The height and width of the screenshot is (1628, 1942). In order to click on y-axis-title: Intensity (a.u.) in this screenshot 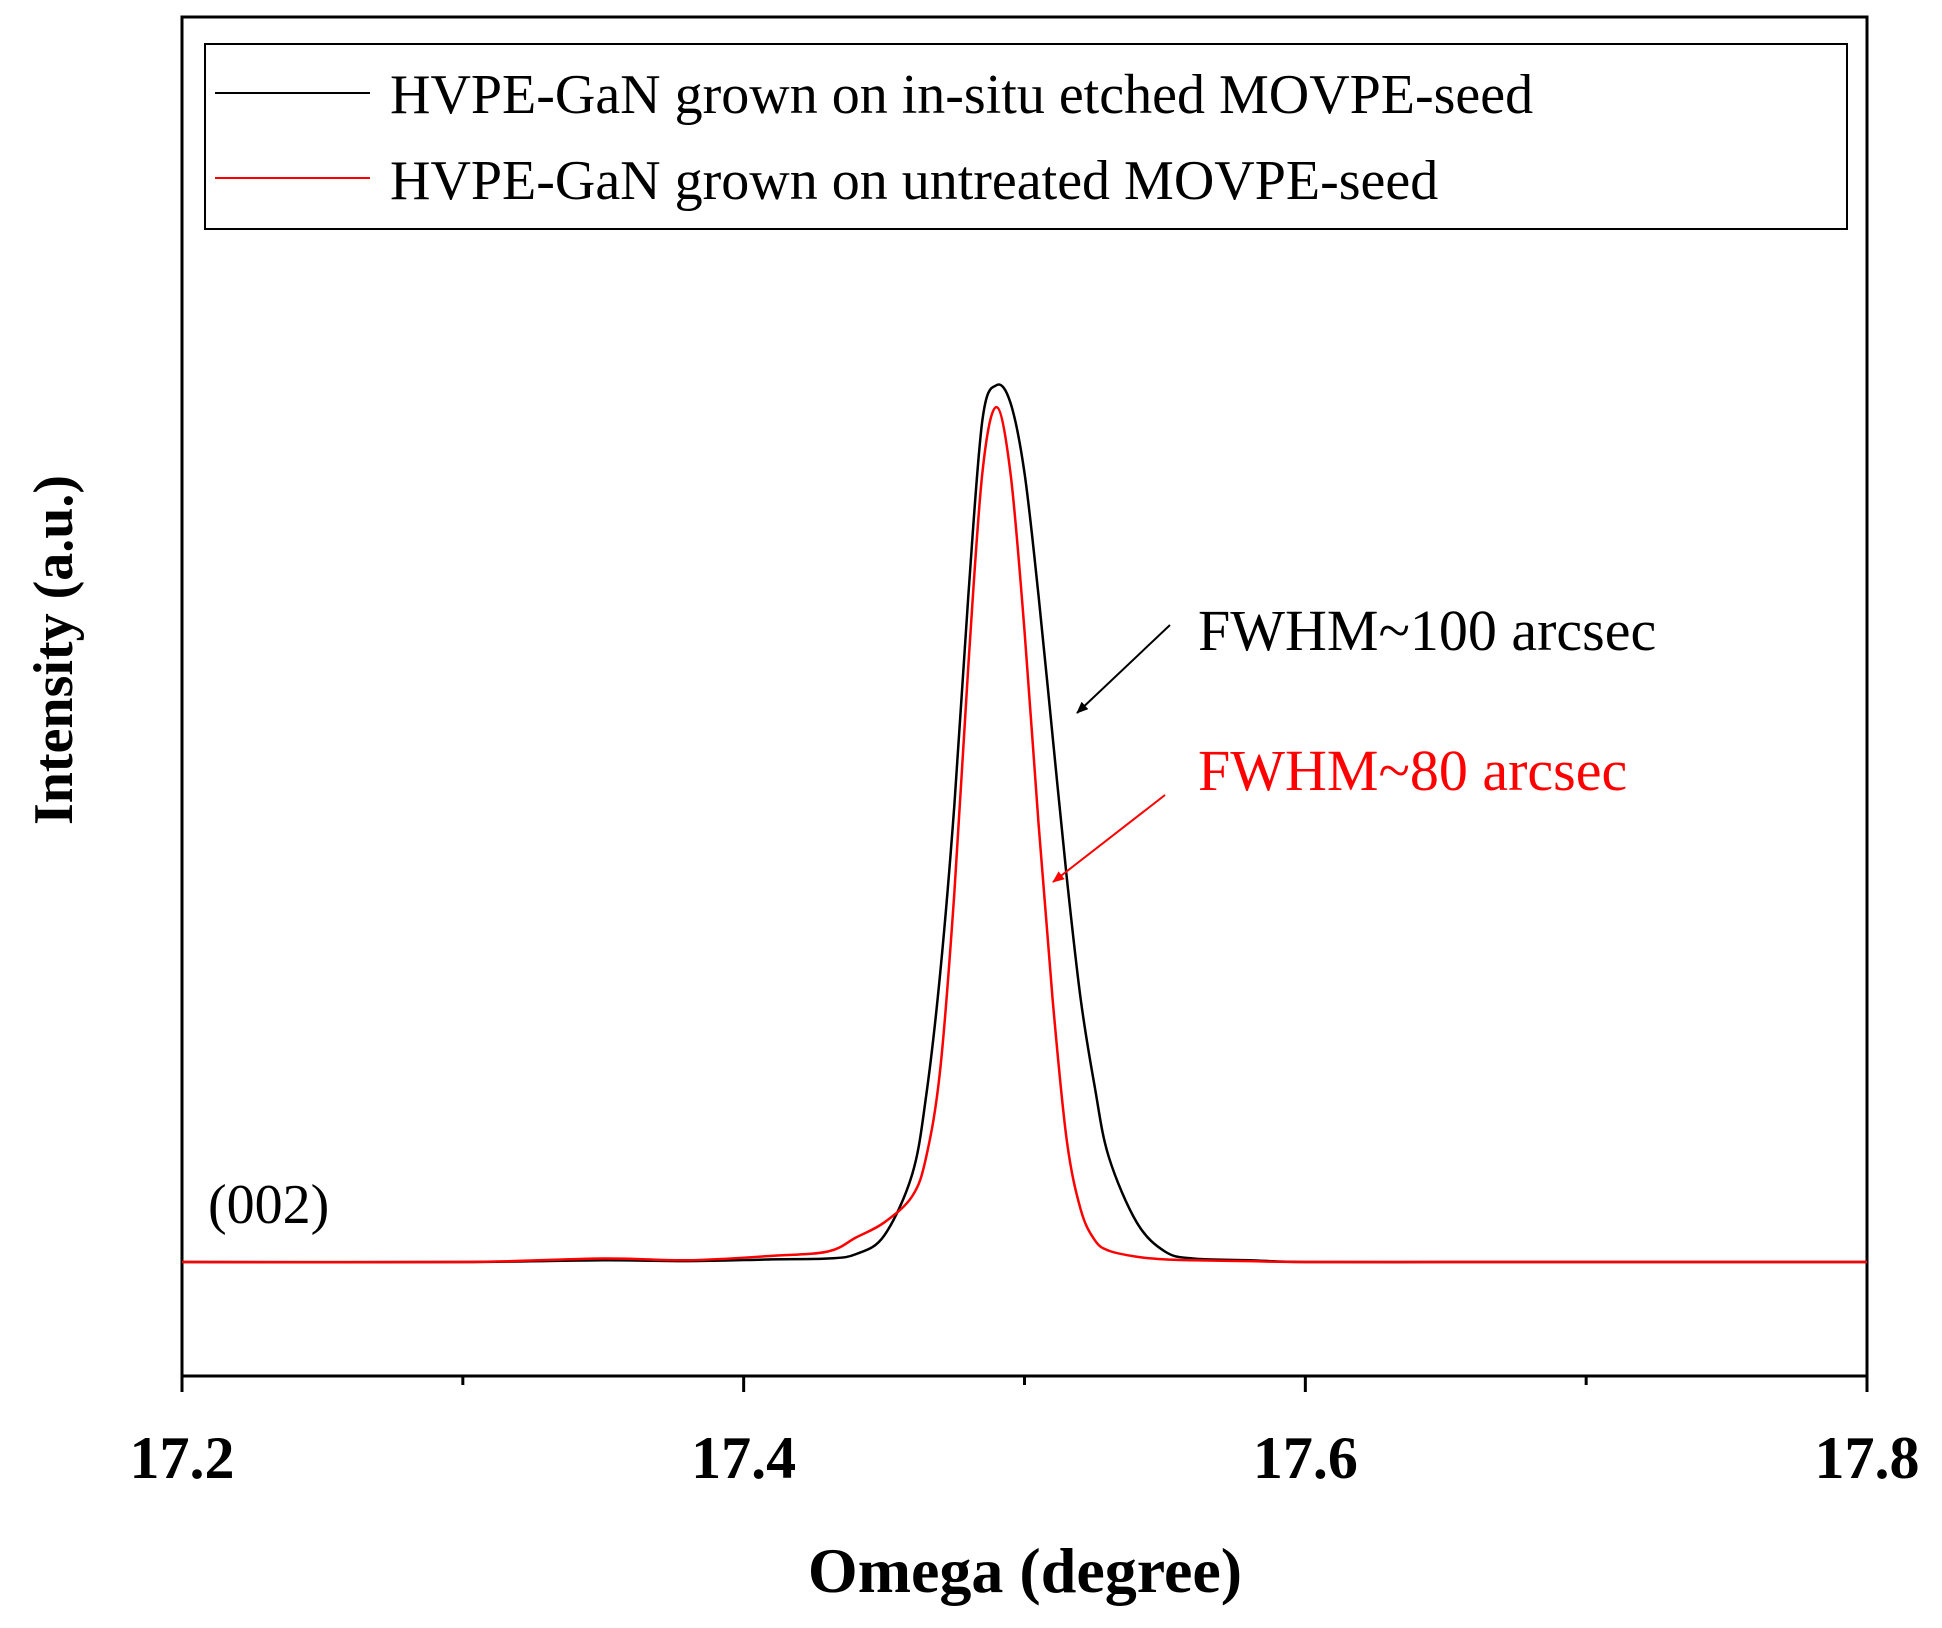, I will do `click(54, 650)`.